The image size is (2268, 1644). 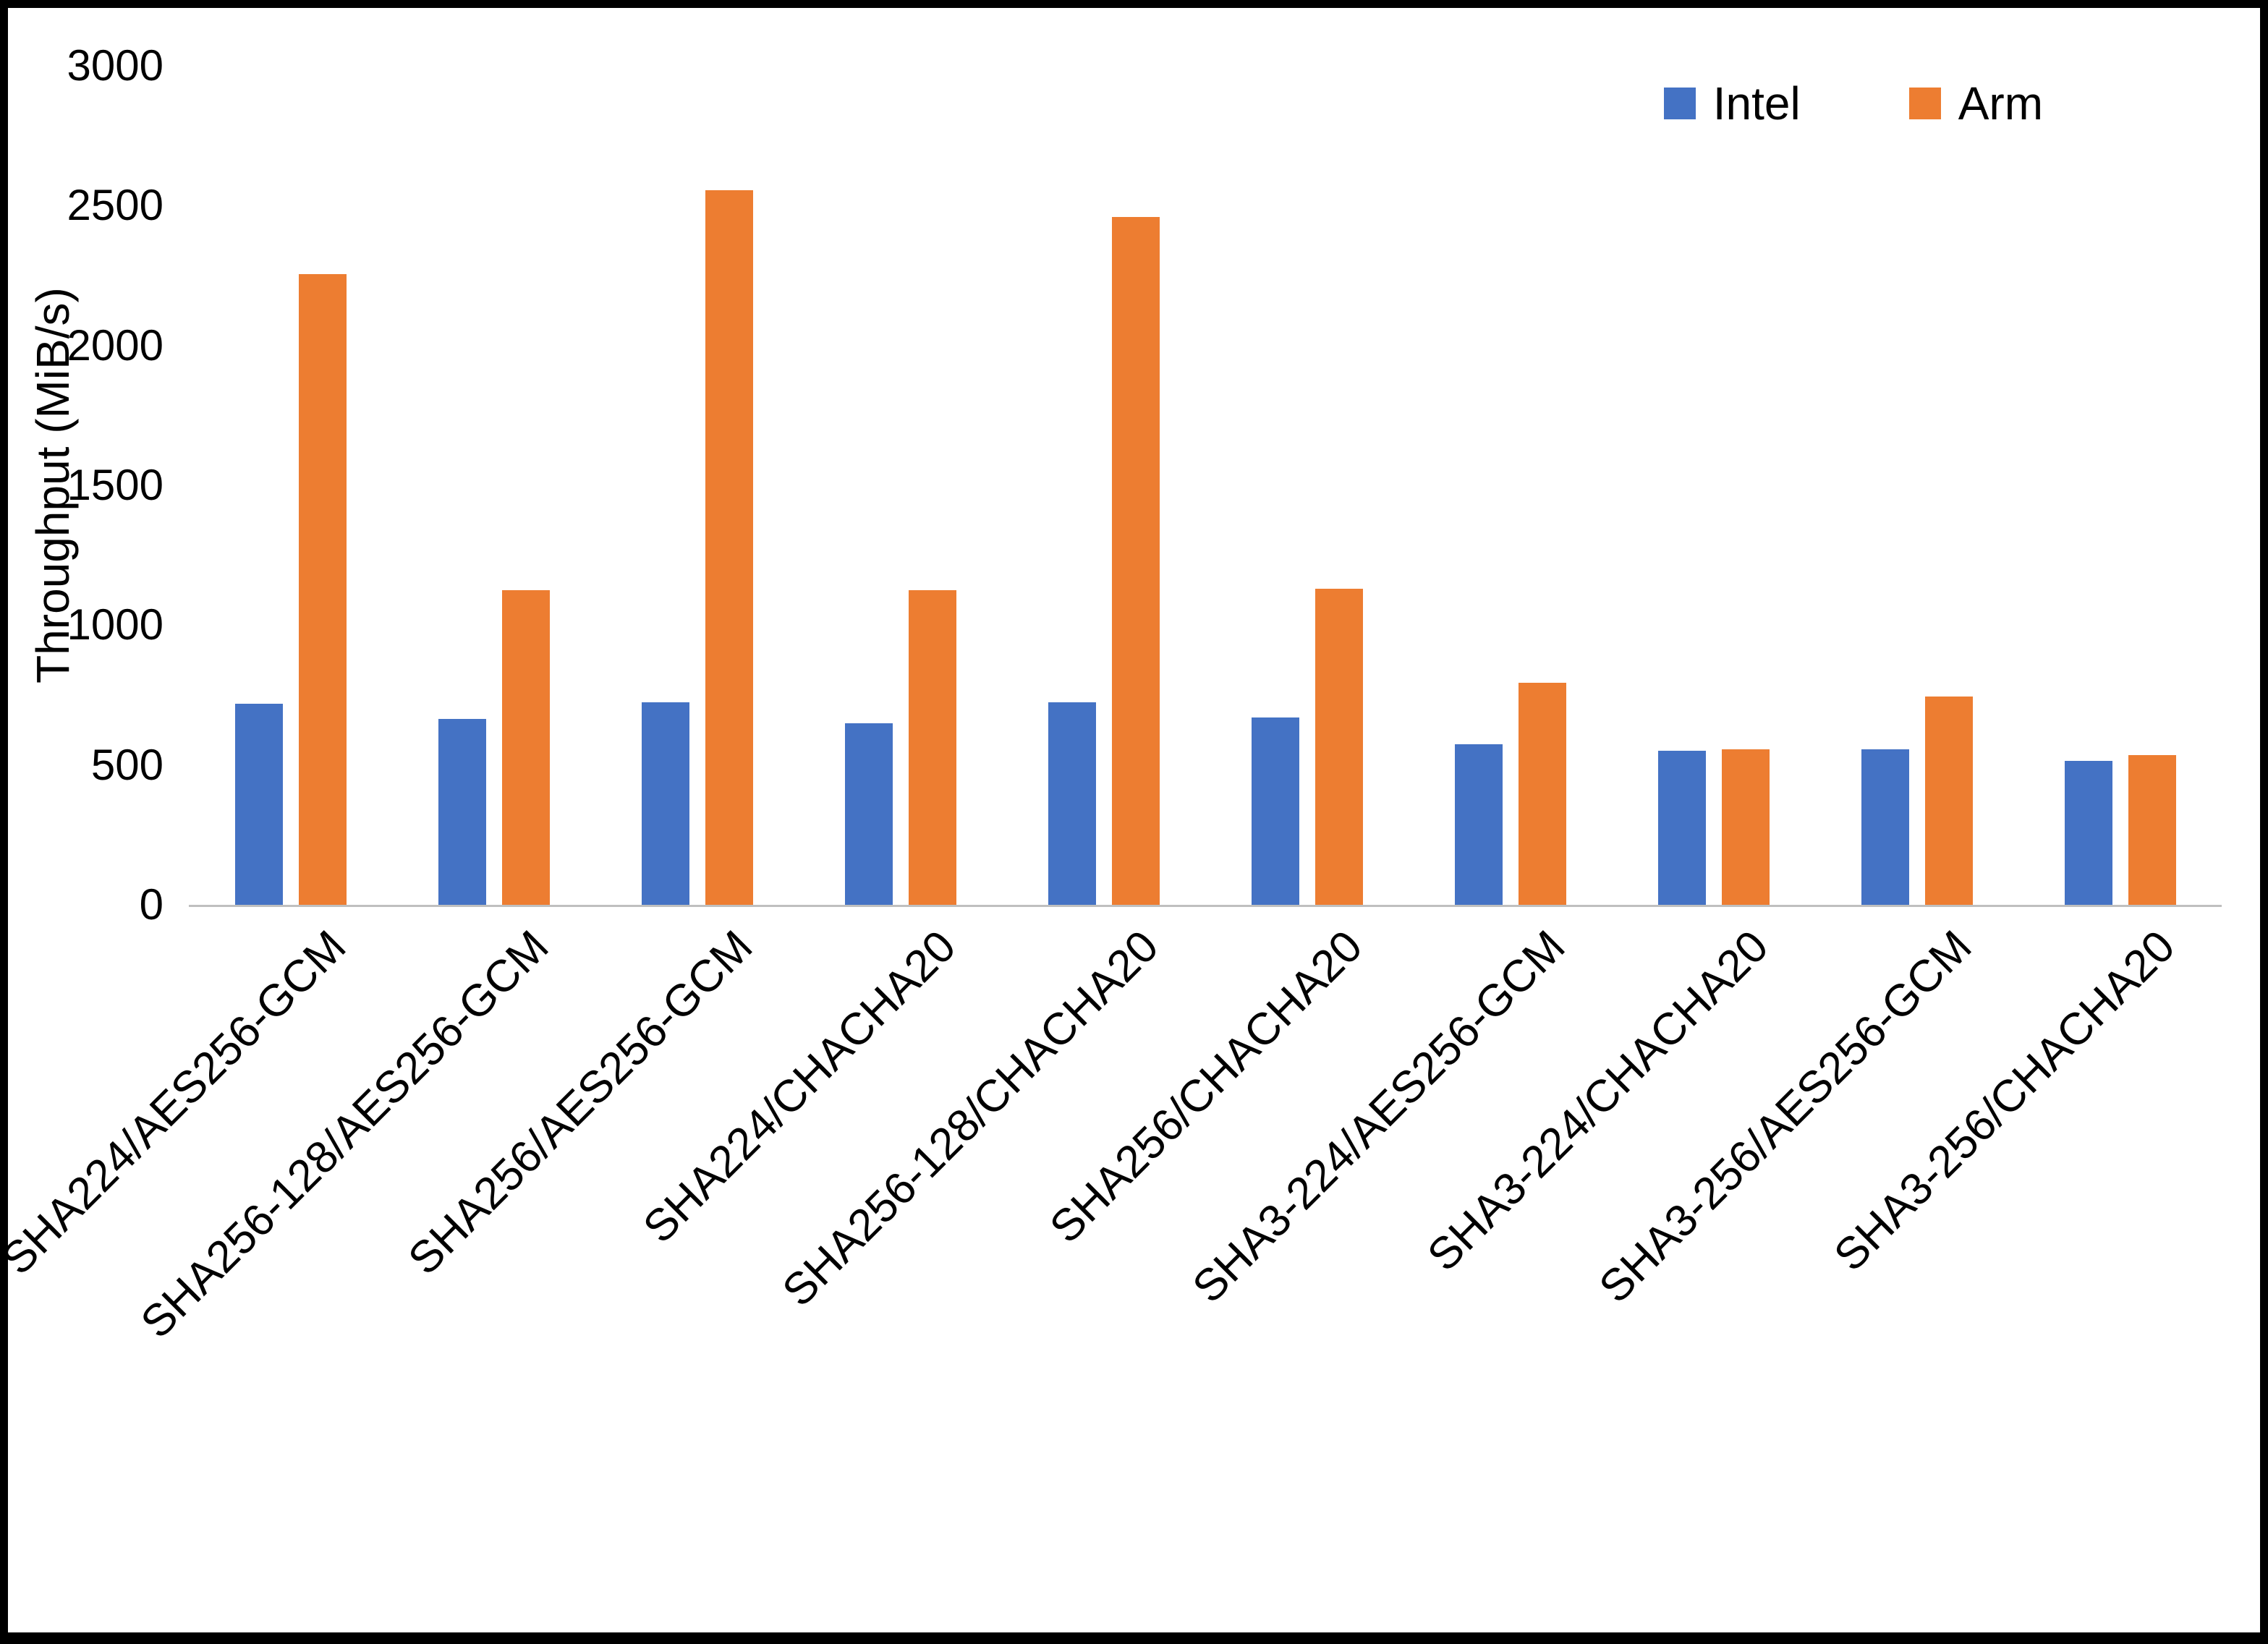 I want to click on x-category-label: SHA3-256/AES256-GCM, so click(x=1786, y=1117).